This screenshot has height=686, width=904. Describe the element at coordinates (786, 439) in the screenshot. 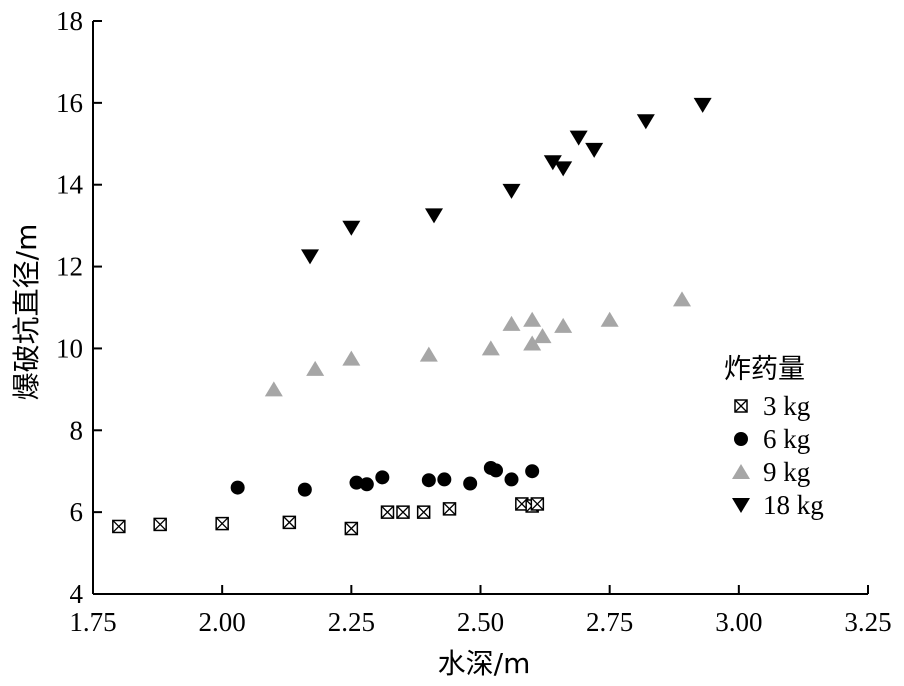

I see `legend-label: 6 kg` at that location.